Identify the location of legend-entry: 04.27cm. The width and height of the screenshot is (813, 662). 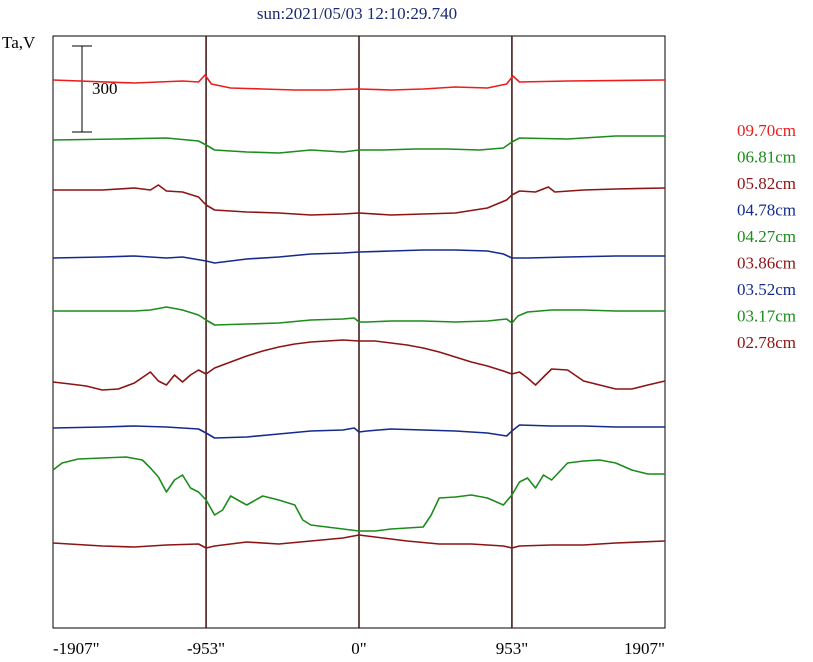
(766, 236).